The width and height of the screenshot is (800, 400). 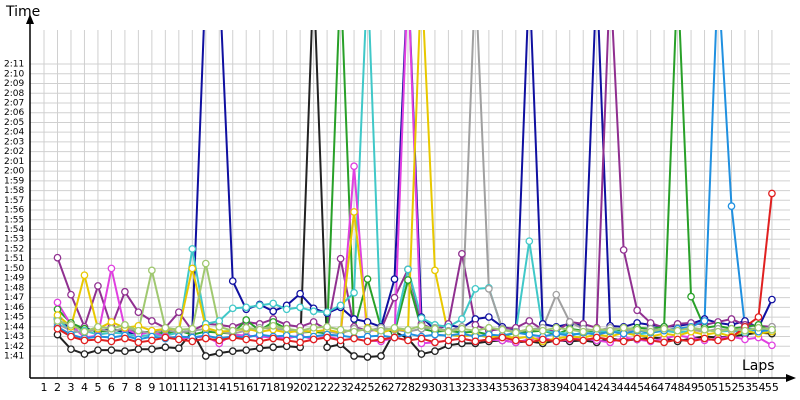 I want to click on y-axis-label: Time, so click(x=22, y=12).